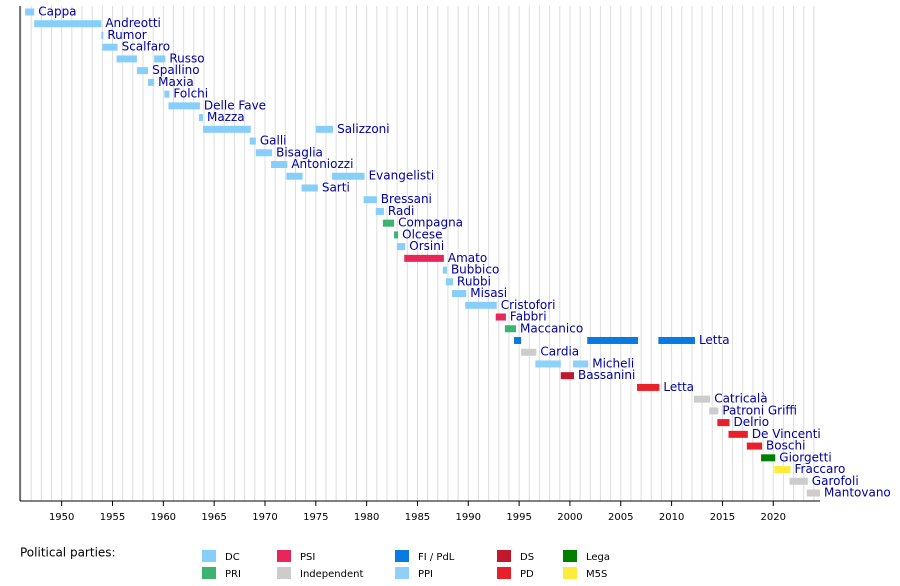 This screenshot has height=586, width=900. Describe the element at coordinates (759, 410) in the screenshot. I see `minister-name: Patroni Griffi` at that location.